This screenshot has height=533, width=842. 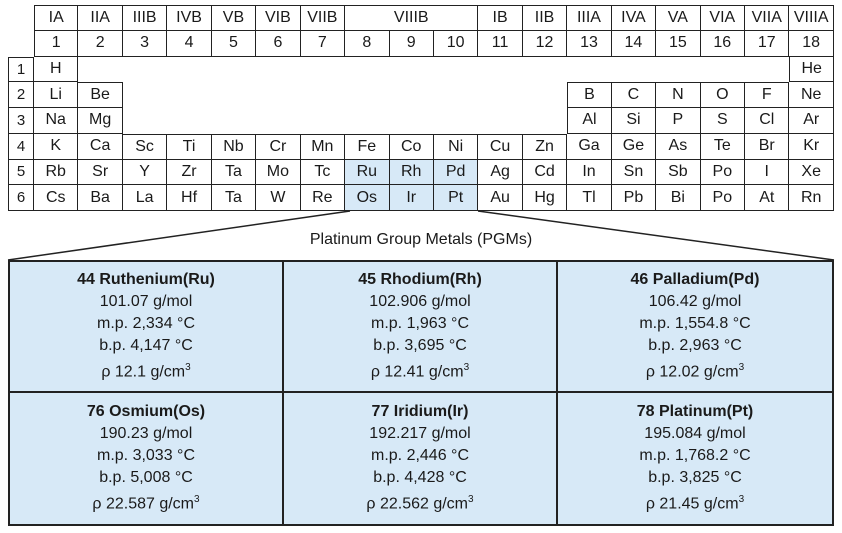 What do you see at coordinates (146, 478) in the screenshot?
I see `boiling-point: b.p. 5,008 °C` at bounding box center [146, 478].